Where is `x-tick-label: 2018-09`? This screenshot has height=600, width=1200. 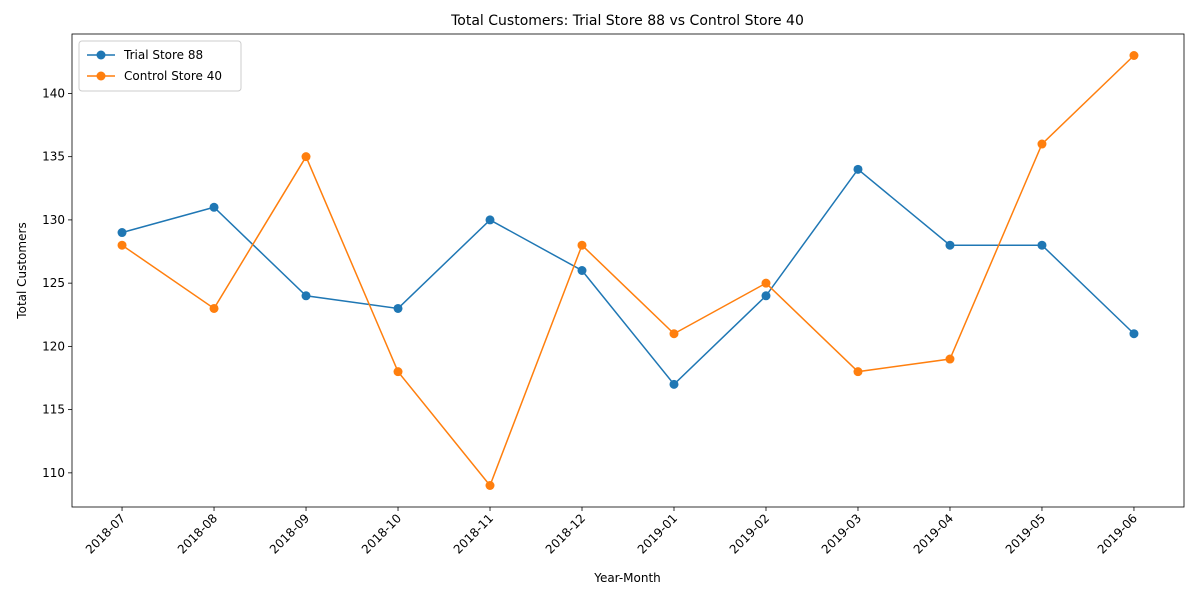
x-tick-label: 2018-09 is located at coordinates (289, 533).